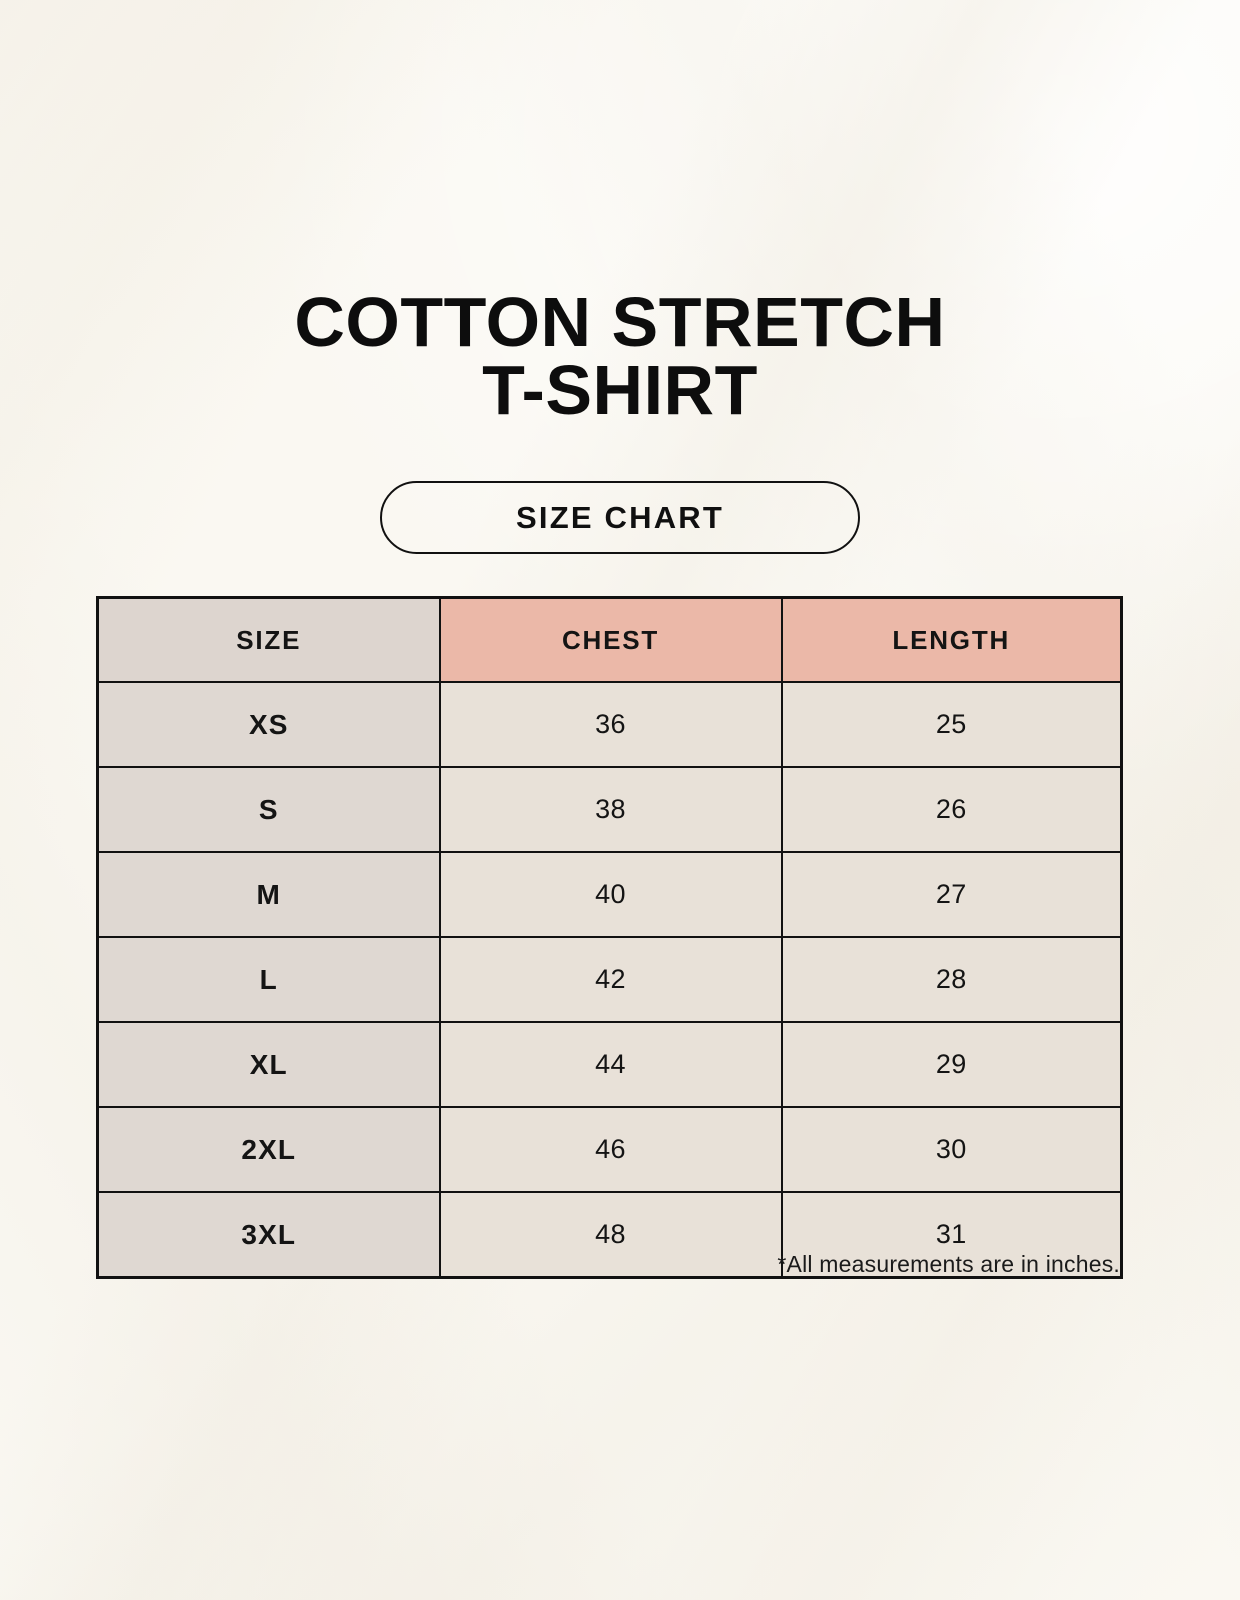 The height and width of the screenshot is (1600, 1240). I want to click on size-chart-badge: SIZE CHART, so click(620, 517).